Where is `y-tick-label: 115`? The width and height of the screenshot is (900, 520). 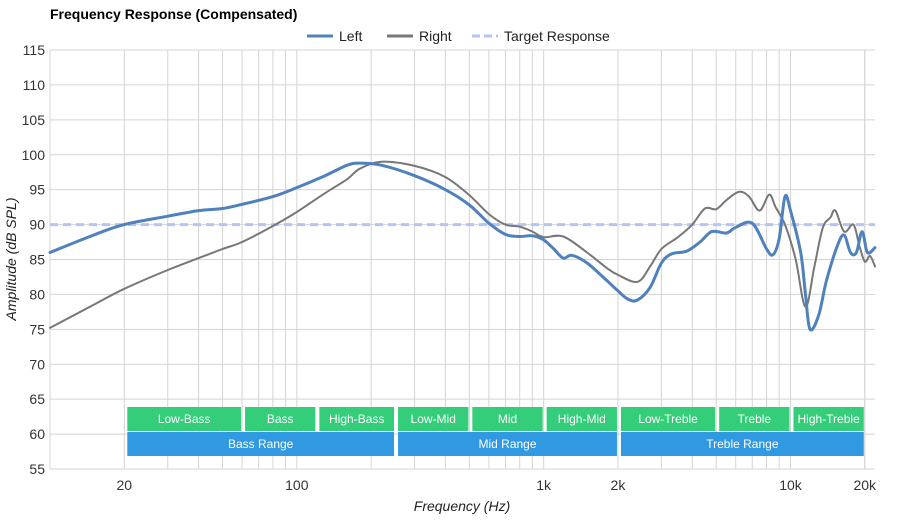 y-tick-label: 115 is located at coordinates (34, 50).